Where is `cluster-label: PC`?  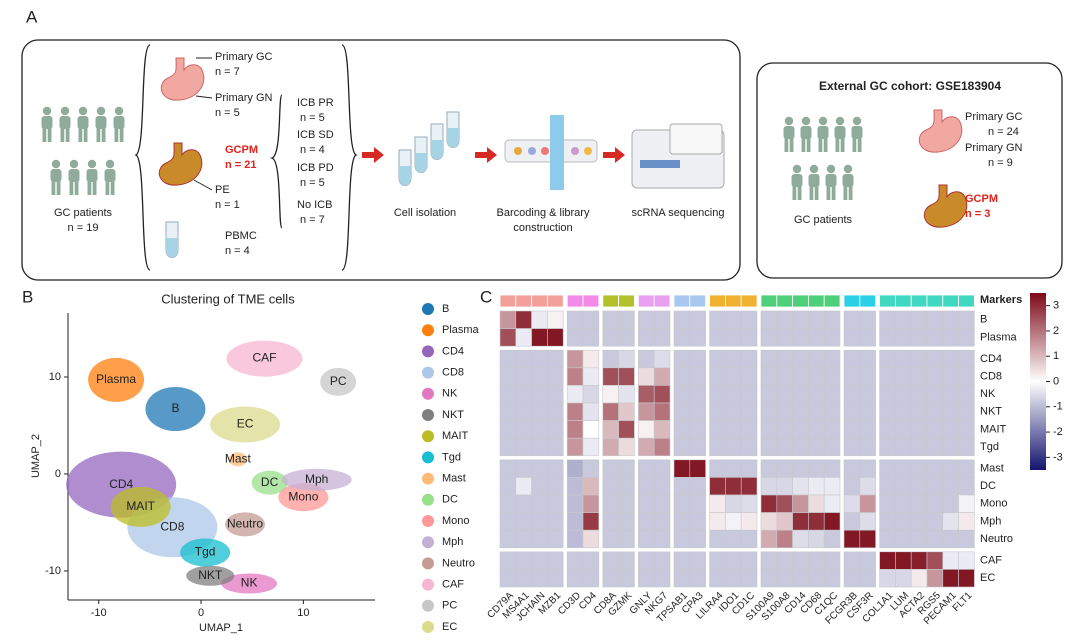 cluster-label: PC is located at coordinates (338, 381).